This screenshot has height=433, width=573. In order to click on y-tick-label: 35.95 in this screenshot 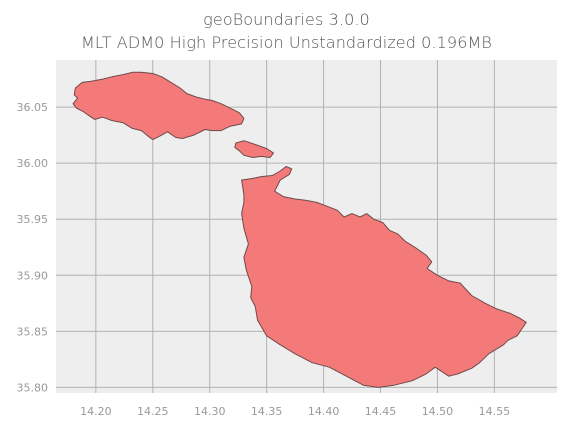, I will do `click(33, 219)`.